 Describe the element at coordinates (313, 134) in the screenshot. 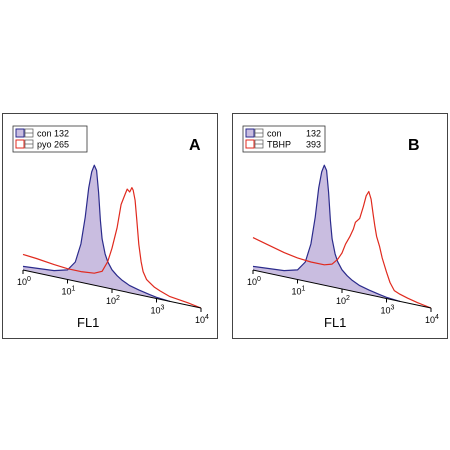

I see `legend-value: 132` at that location.